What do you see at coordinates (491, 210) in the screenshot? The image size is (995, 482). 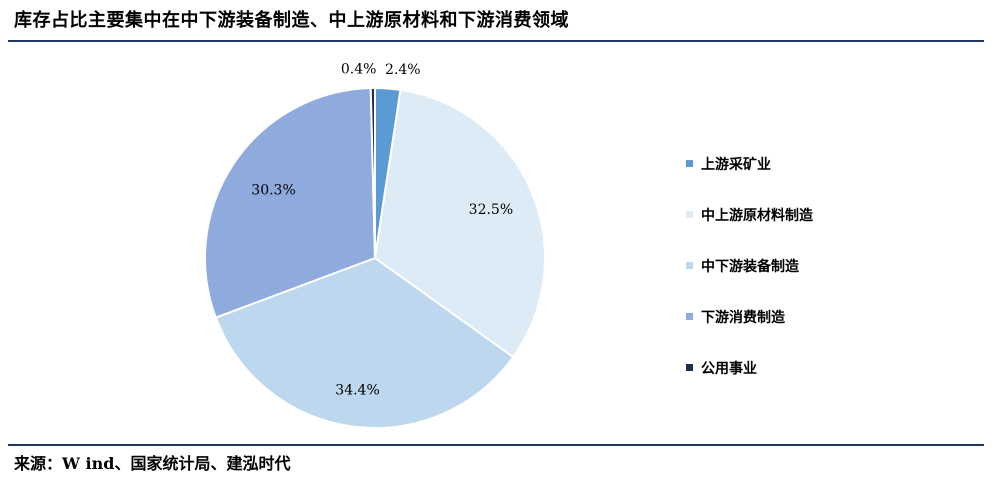 I see `data-label: 32.5%` at bounding box center [491, 210].